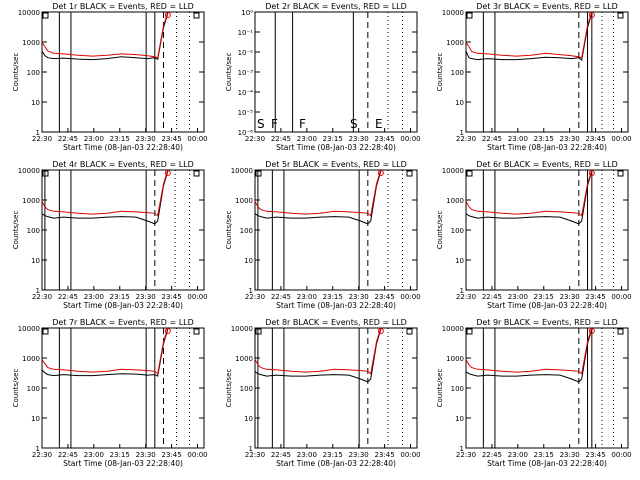 The height and width of the screenshot is (480, 640). Describe the element at coordinates (336, 164) in the screenshot. I see `panel-title: Det 5r BLACK = Events, RED = LLD` at that location.